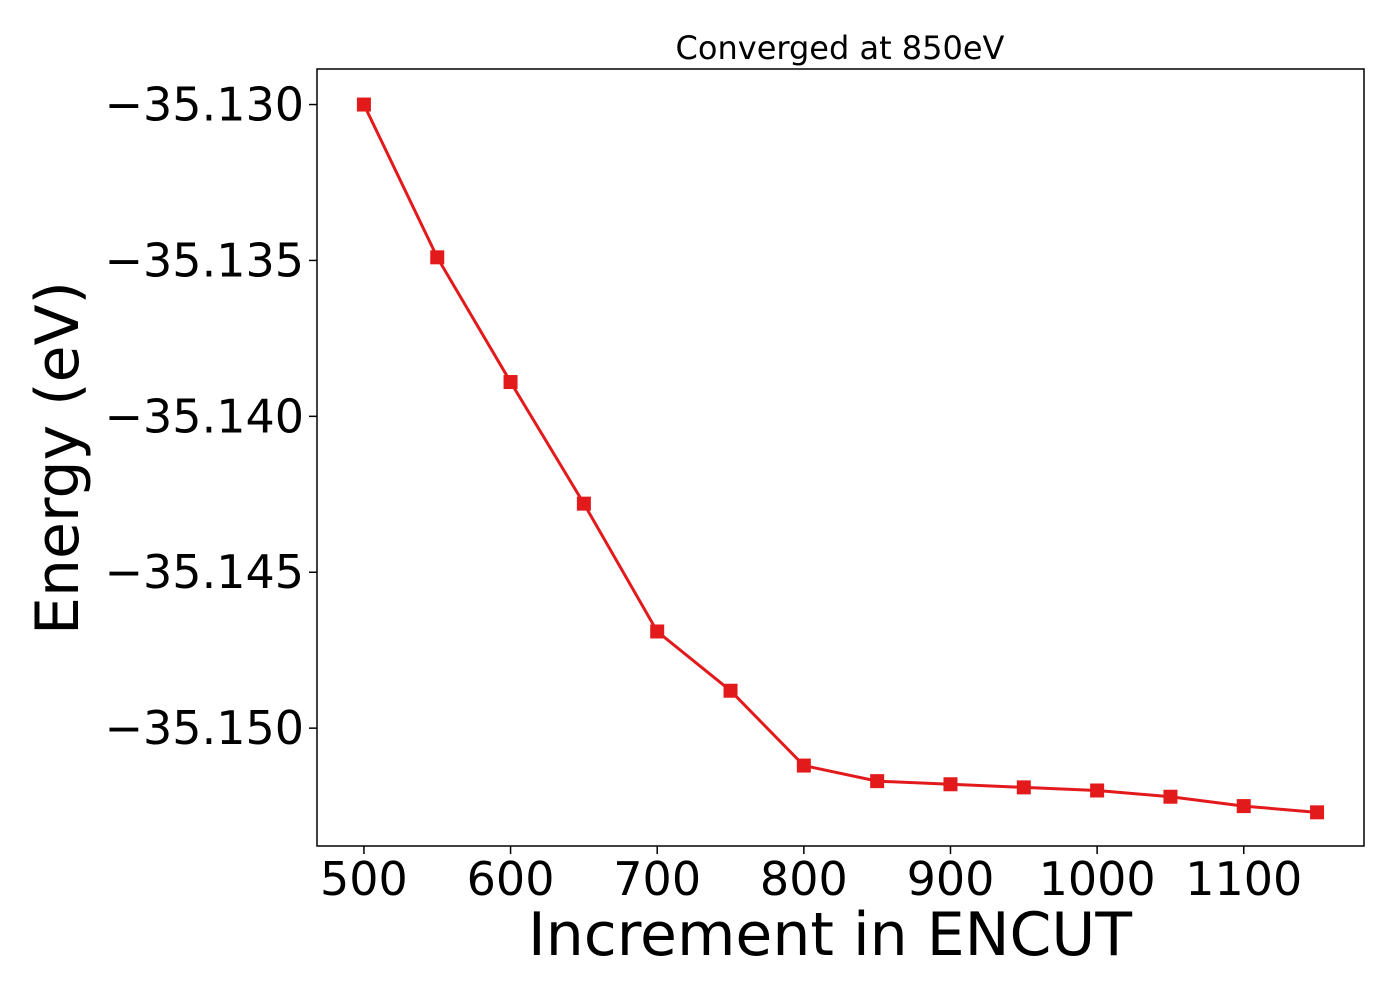 Image resolution: width=1400 pixels, height=1000 pixels. Describe the element at coordinates (511, 879) in the screenshot. I see `x-tick-label: 600` at that location.